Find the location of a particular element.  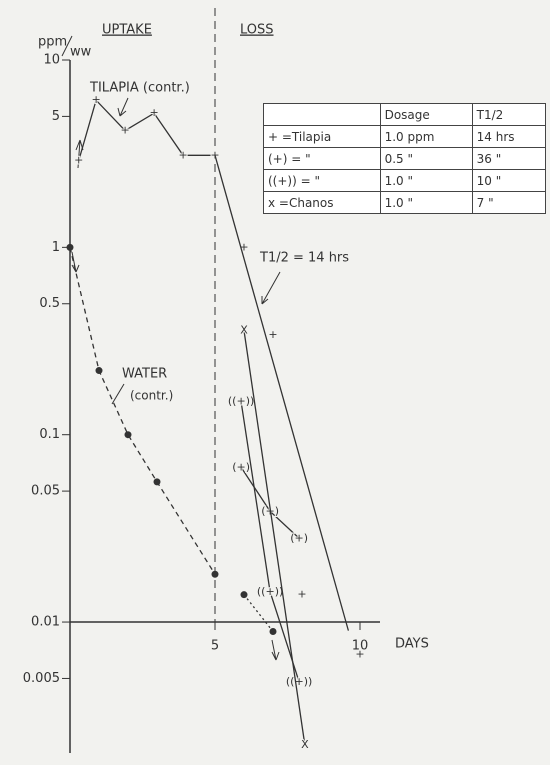

table-row: + =Tilapia 1.0 ppm 14 hrs is located at coordinates (405, 136).